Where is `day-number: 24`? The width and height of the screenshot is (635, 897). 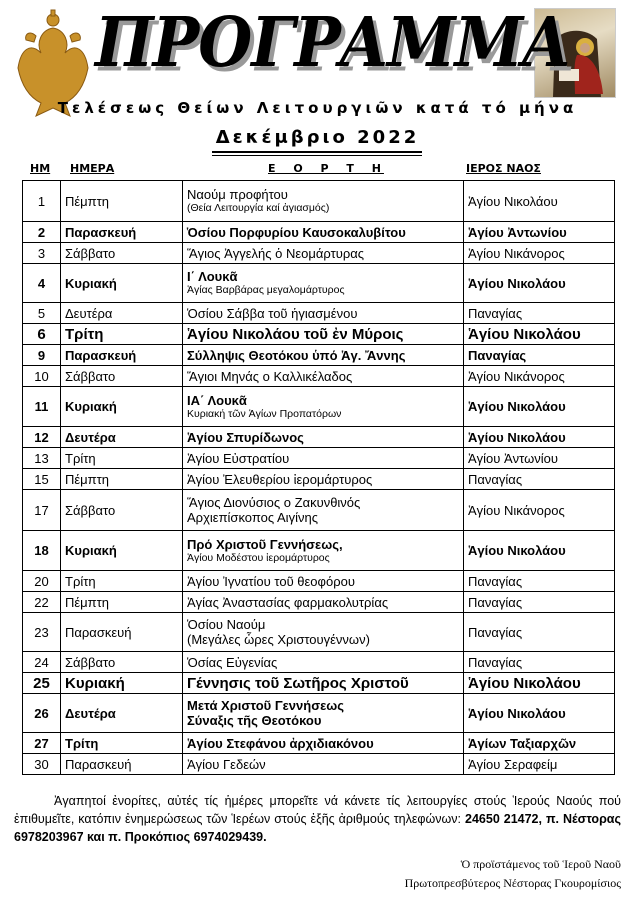
day-number: 24 is located at coordinates (41, 662).